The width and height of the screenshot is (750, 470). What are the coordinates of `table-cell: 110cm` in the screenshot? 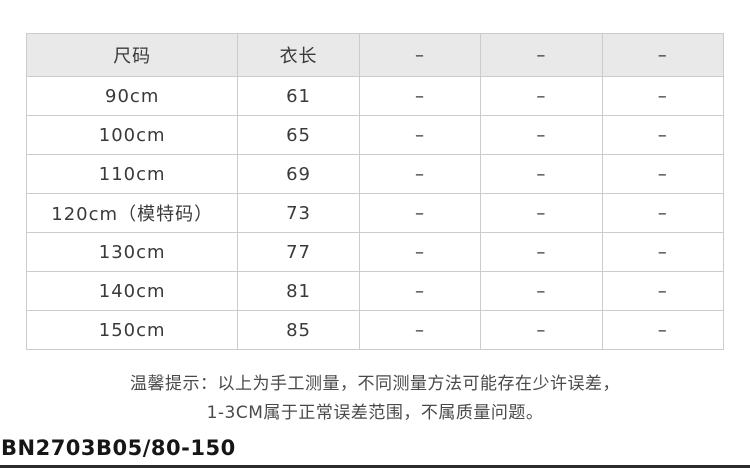 It's located at (132, 174).